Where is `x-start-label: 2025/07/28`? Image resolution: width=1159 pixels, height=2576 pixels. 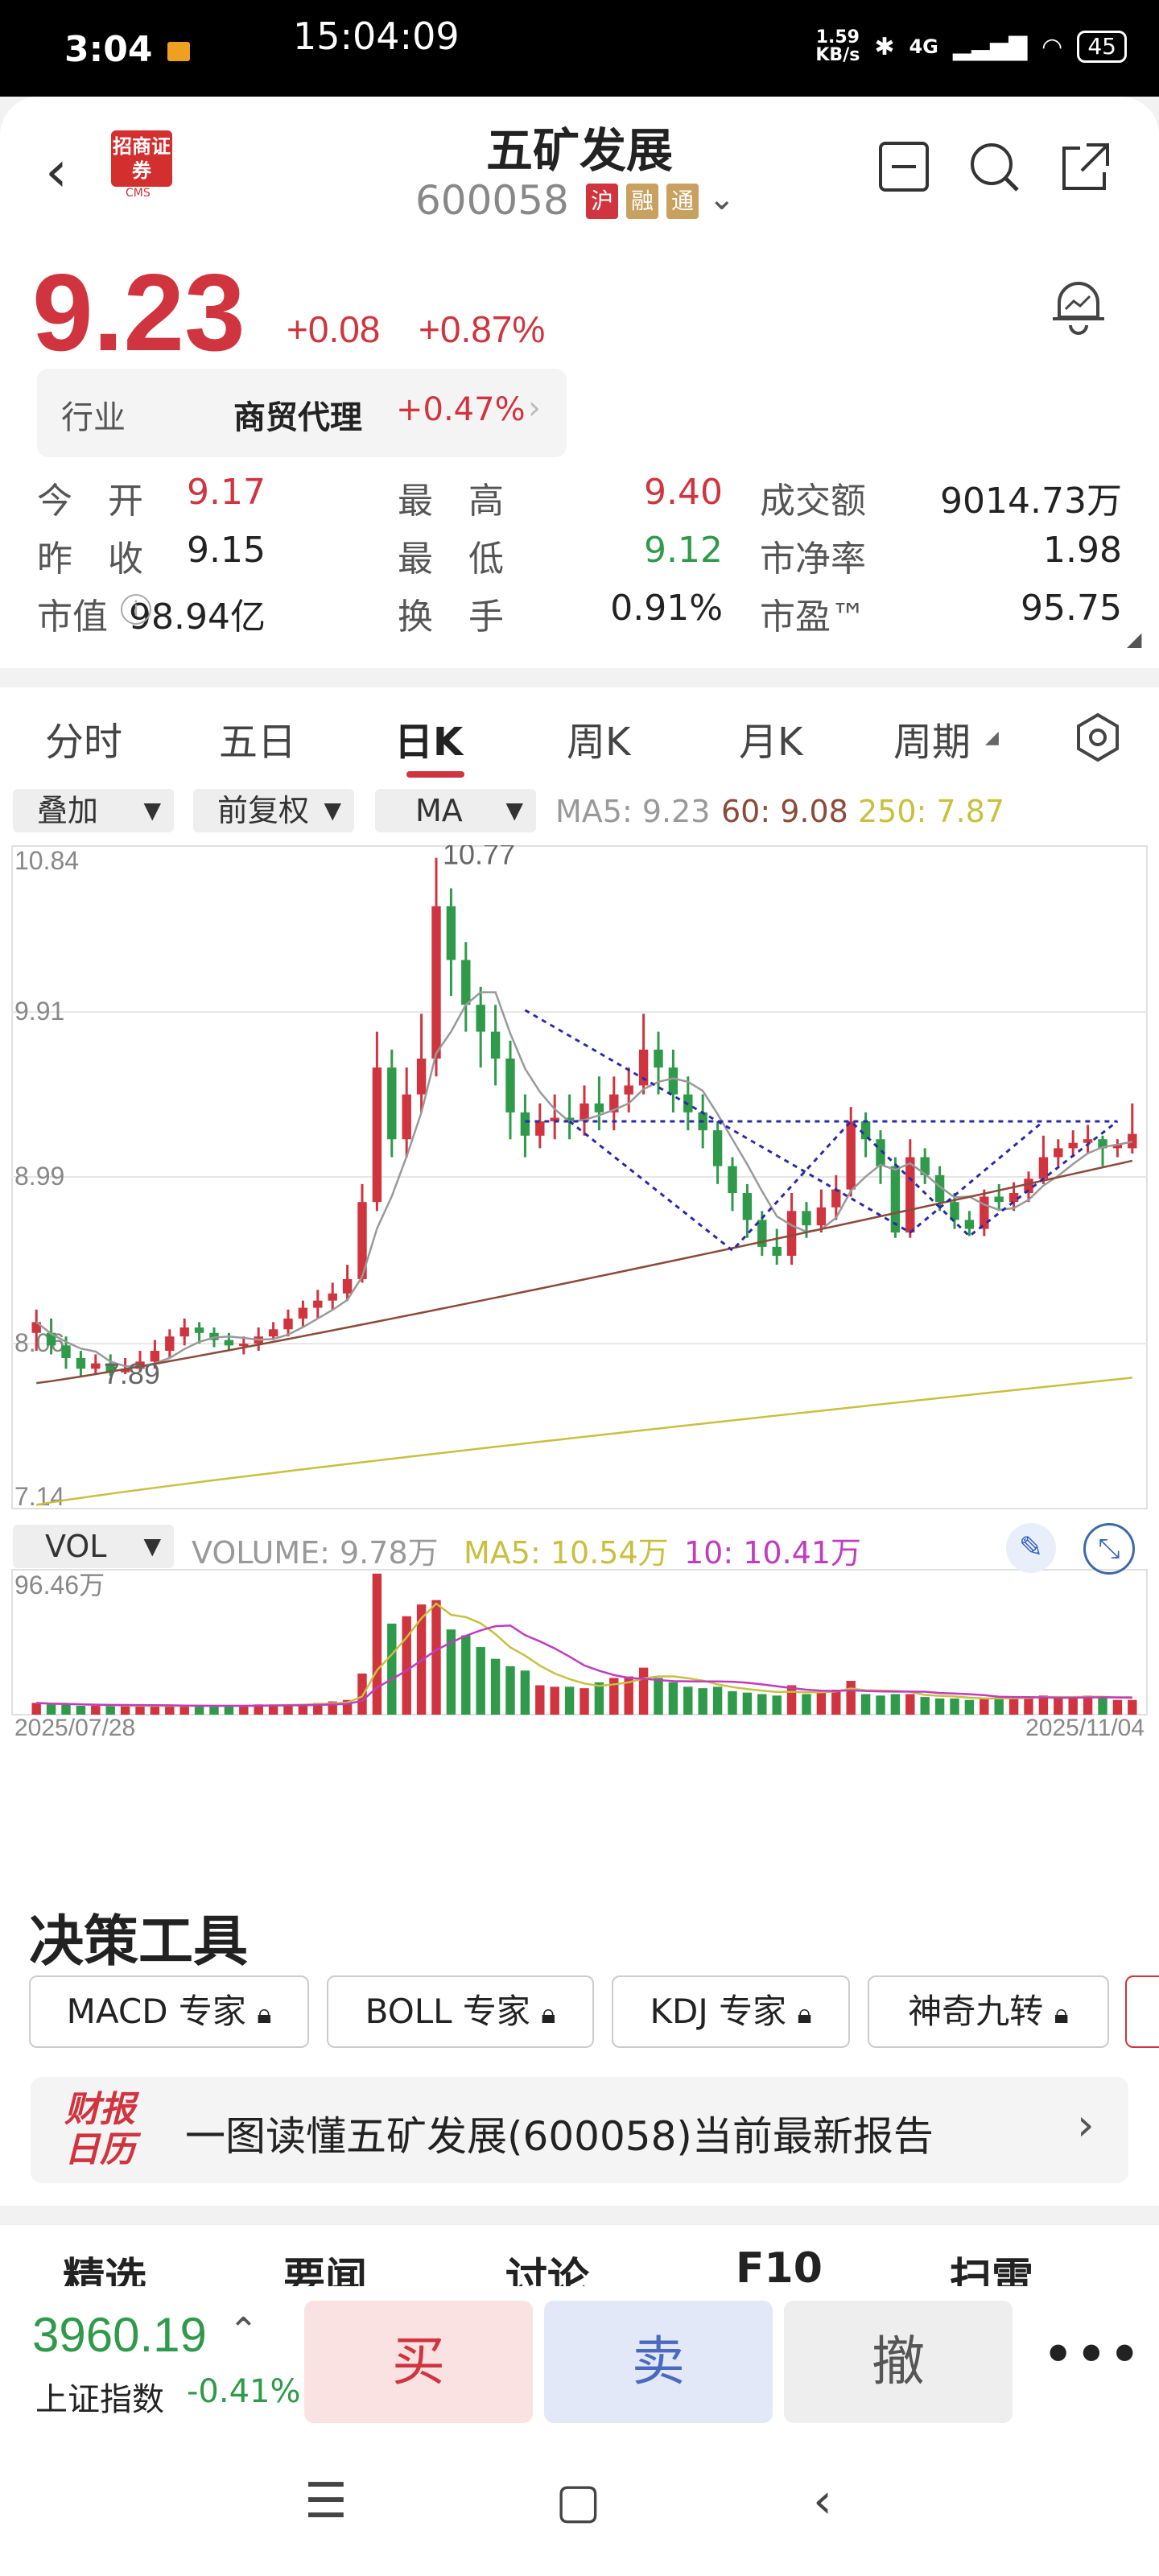 x-start-label: 2025/07/28 is located at coordinates (74, 1725).